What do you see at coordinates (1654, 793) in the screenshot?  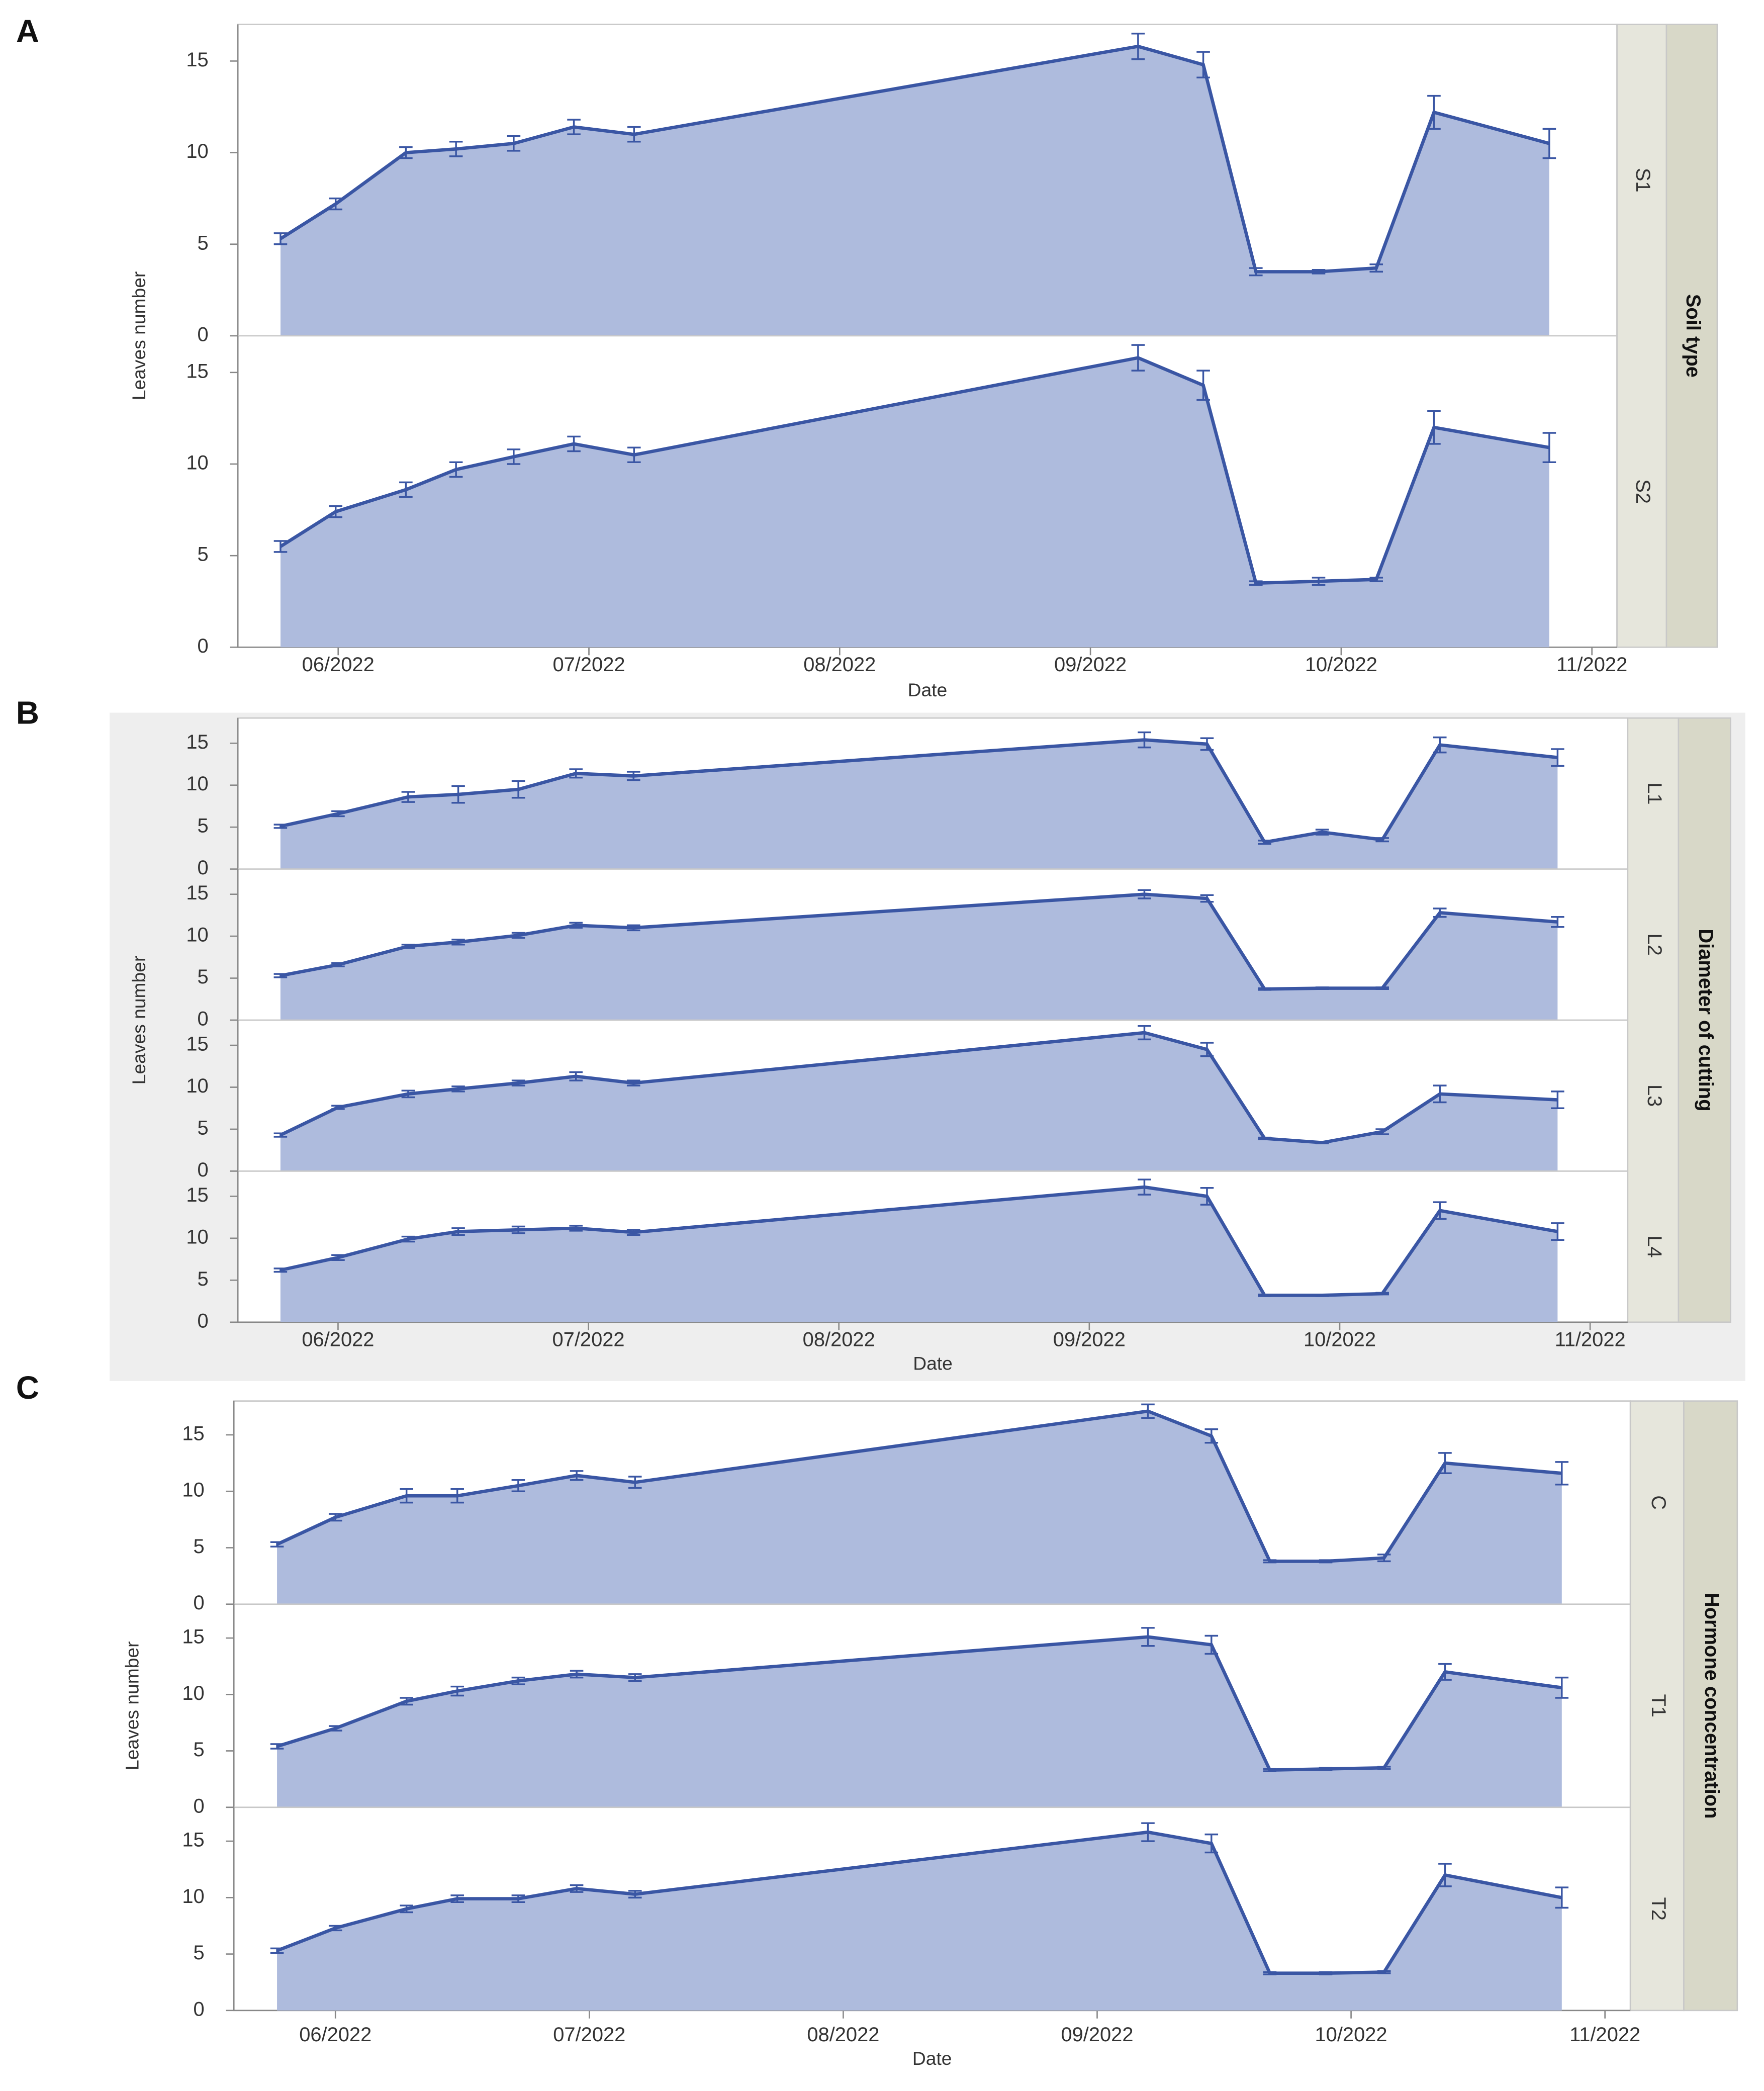 I see `facet-label: L1` at bounding box center [1654, 793].